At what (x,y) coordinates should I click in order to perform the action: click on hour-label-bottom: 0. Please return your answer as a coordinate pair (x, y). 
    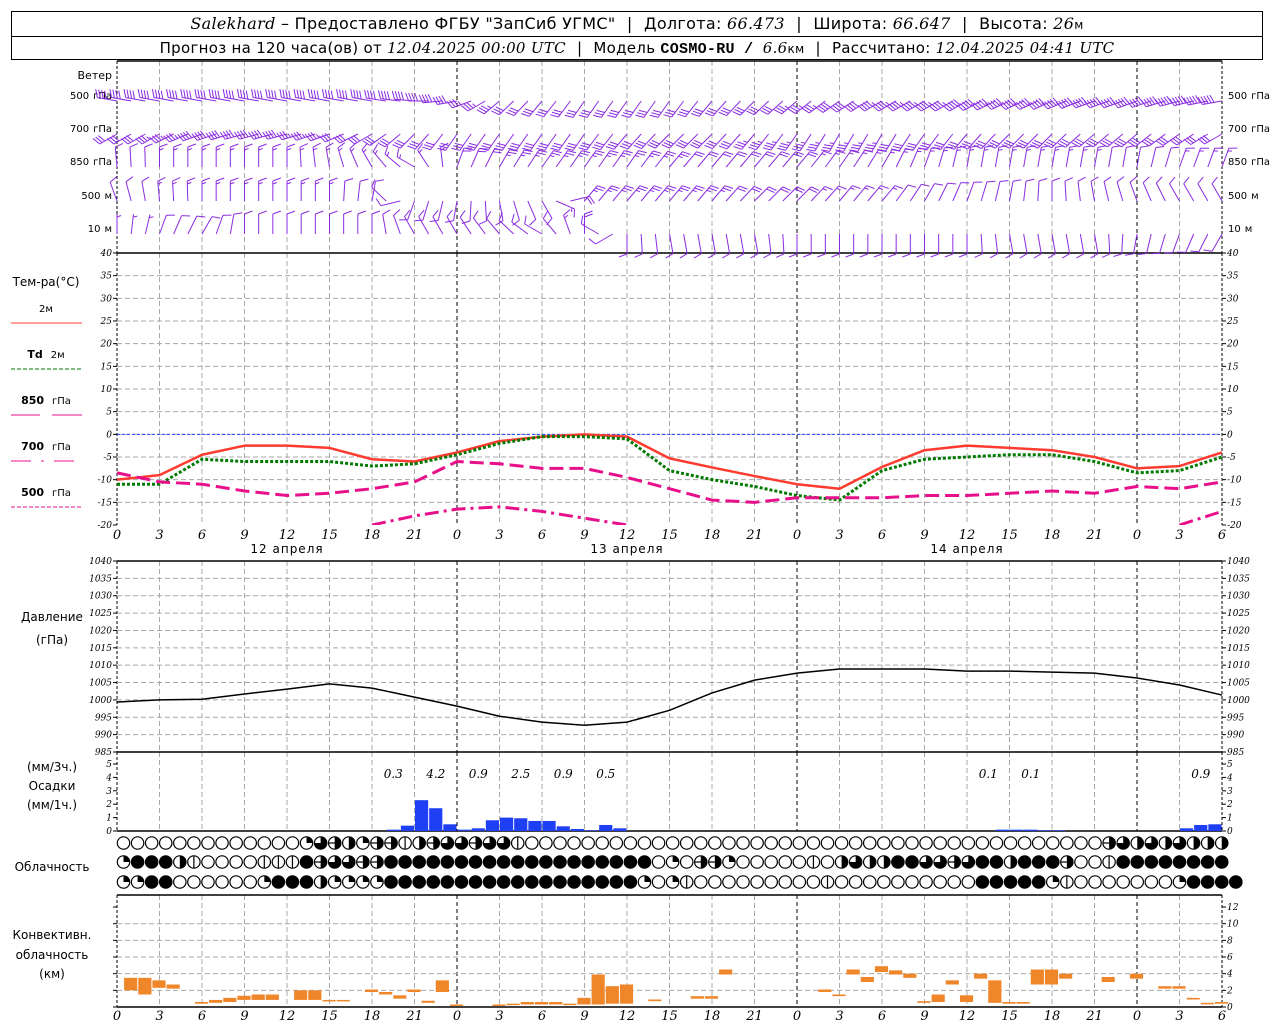
    Looking at the image, I should click on (1137, 1016).